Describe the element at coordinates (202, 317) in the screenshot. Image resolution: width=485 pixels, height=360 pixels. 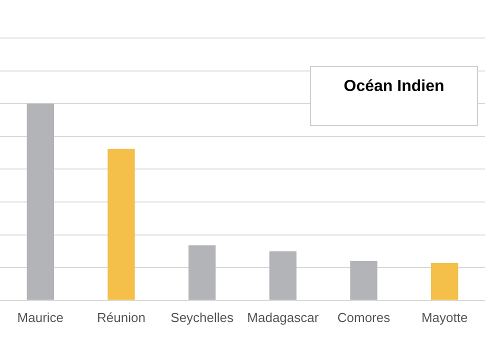
I see `x-tick-label: Seychelles` at that location.